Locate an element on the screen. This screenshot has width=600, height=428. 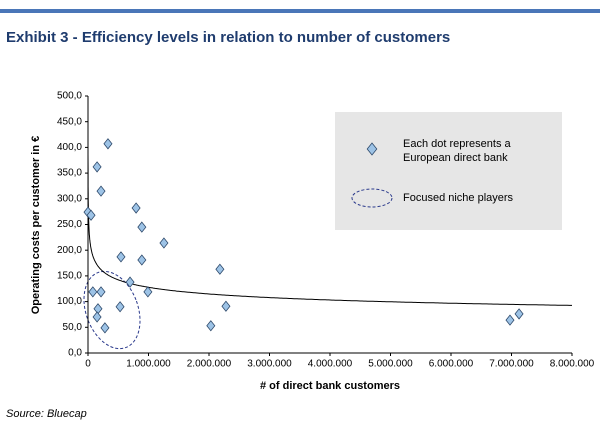
x-tick-label: 3.000.000 is located at coordinates (269, 364).